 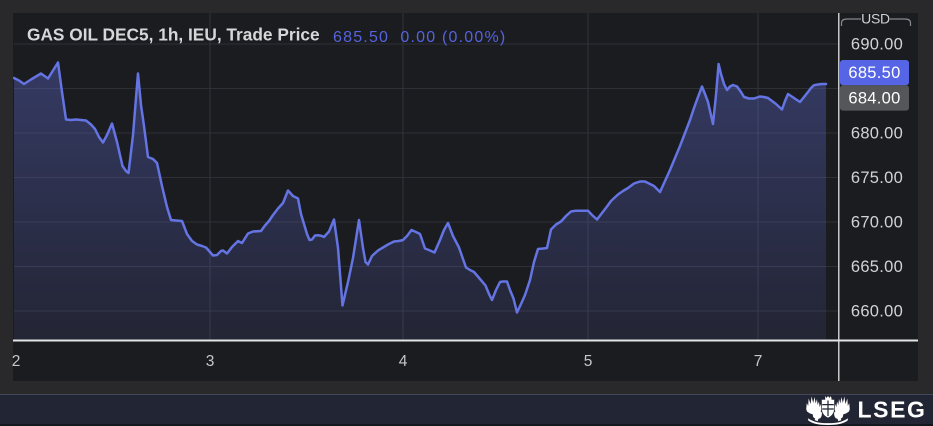 I want to click on svg-text: LSEG, so click(x=892, y=410).